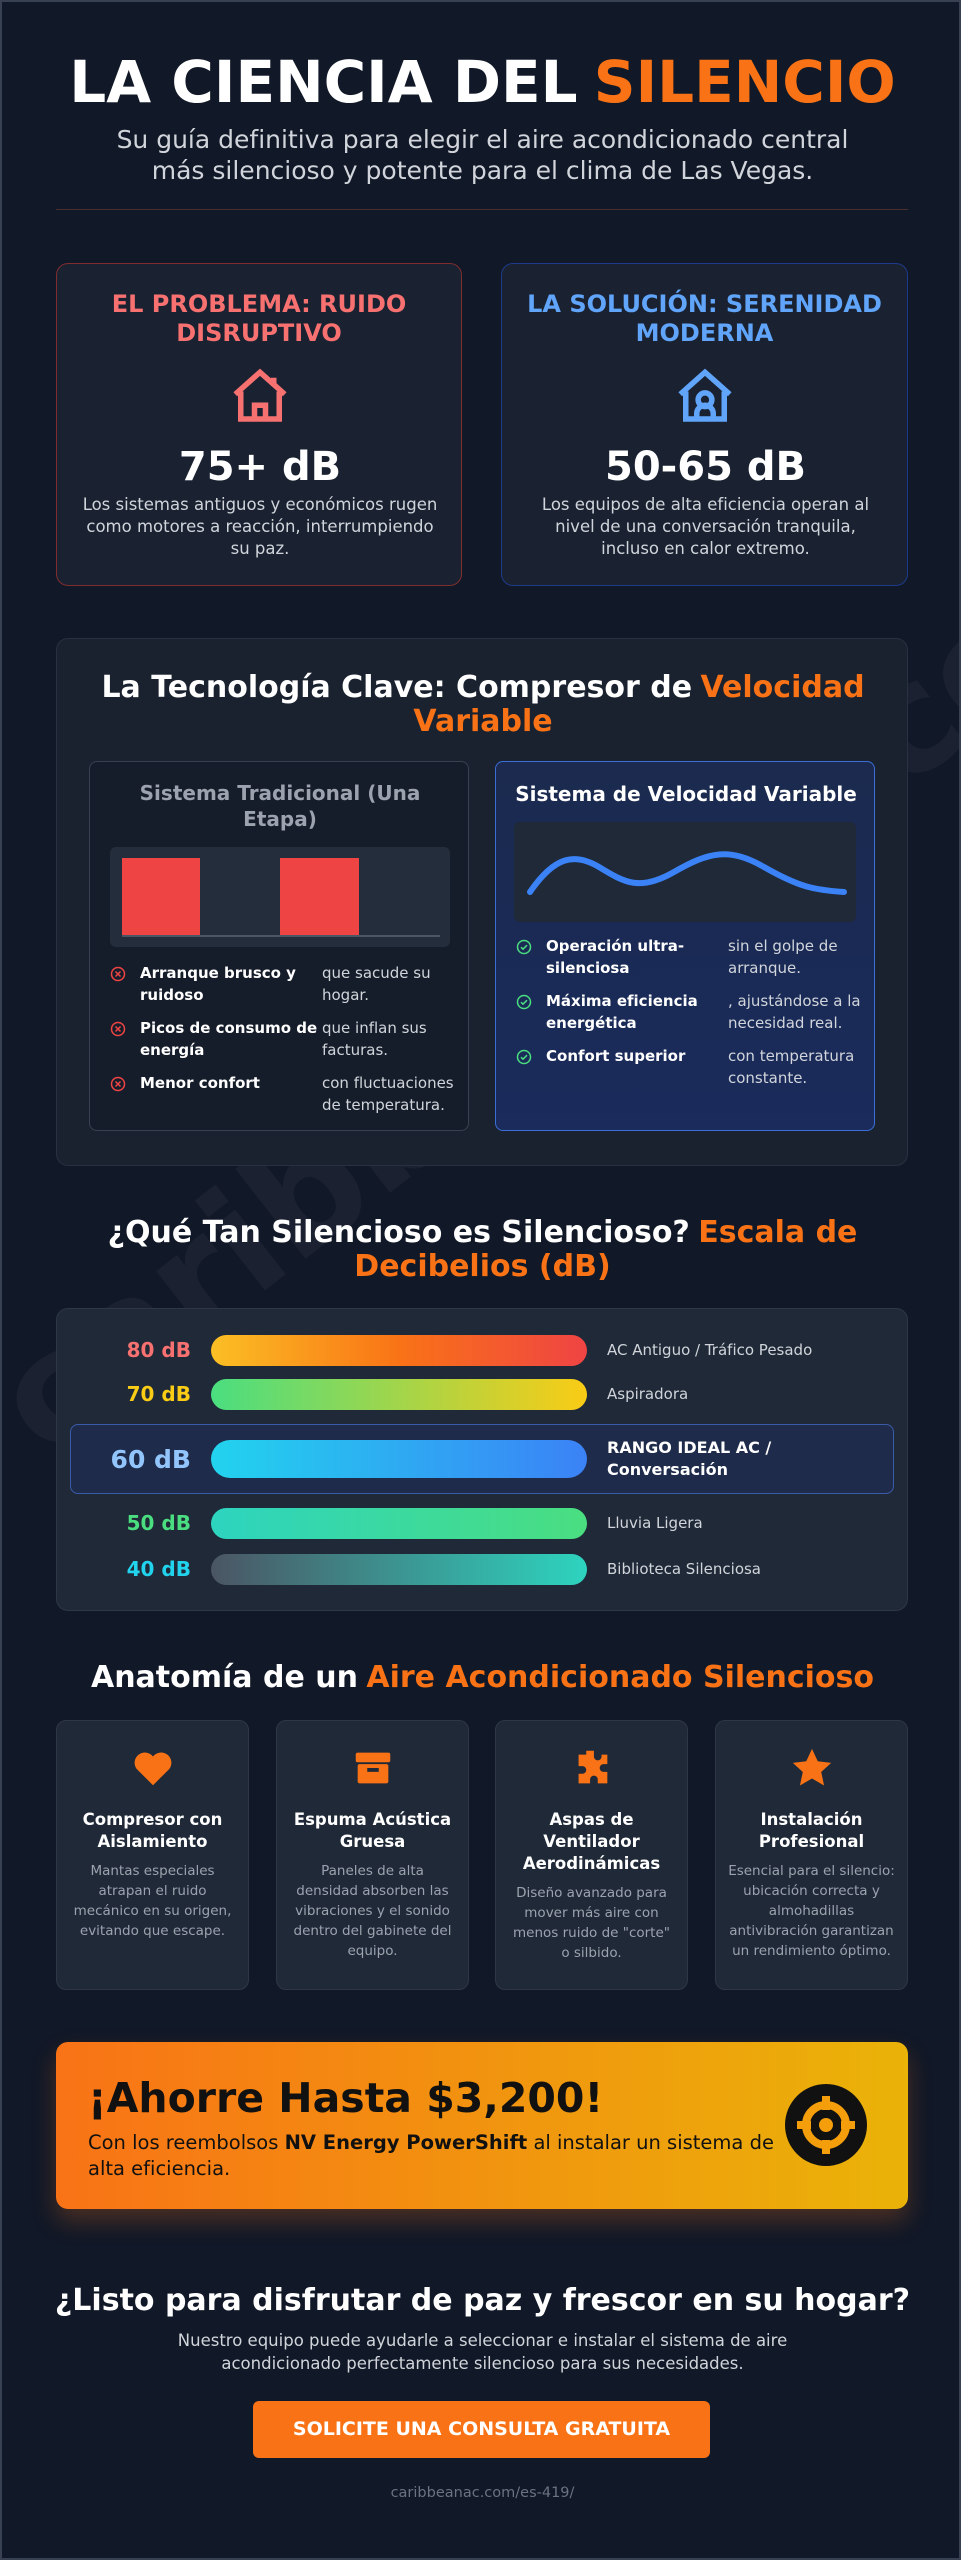 This screenshot has height=2560, width=961. I want to click on scale-heading-accent: Escala de Decibelios (dB), so click(606, 1249).